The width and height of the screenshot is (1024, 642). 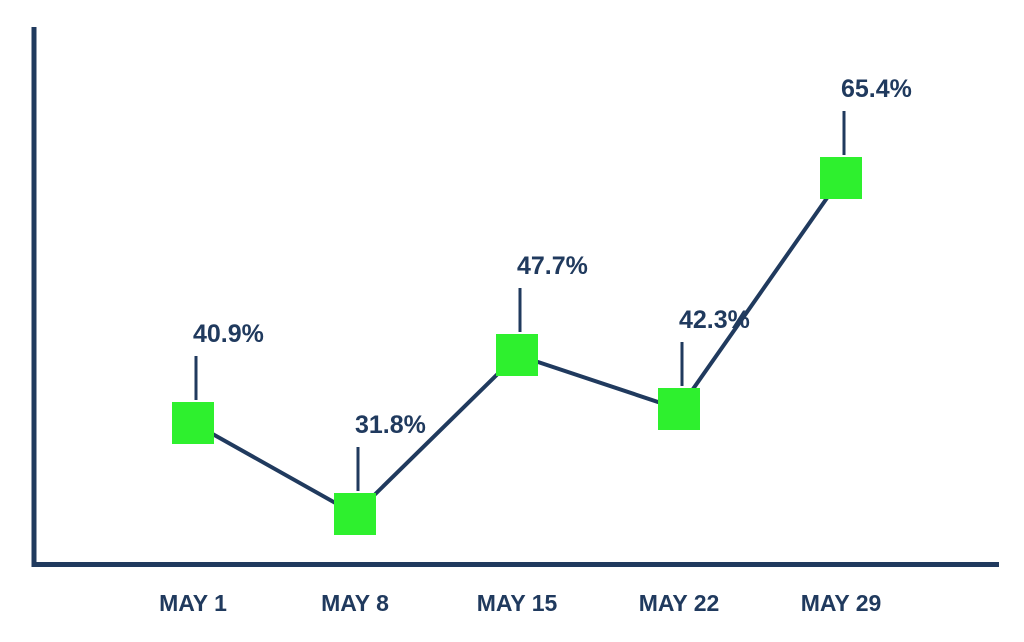 What do you see at coordinates (841, 603) in the screenshot?
I see `x-tick-label: MAY 29` at bounding box center [841, 603].